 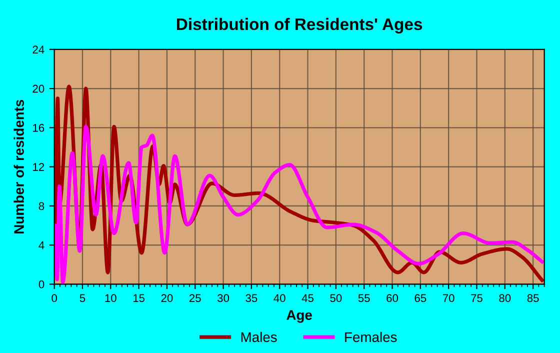 I want to click on x-tick-label: 25, so click(x=195, y=298).